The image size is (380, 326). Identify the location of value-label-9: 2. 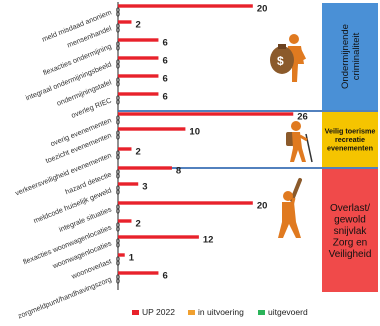
(137, 152).